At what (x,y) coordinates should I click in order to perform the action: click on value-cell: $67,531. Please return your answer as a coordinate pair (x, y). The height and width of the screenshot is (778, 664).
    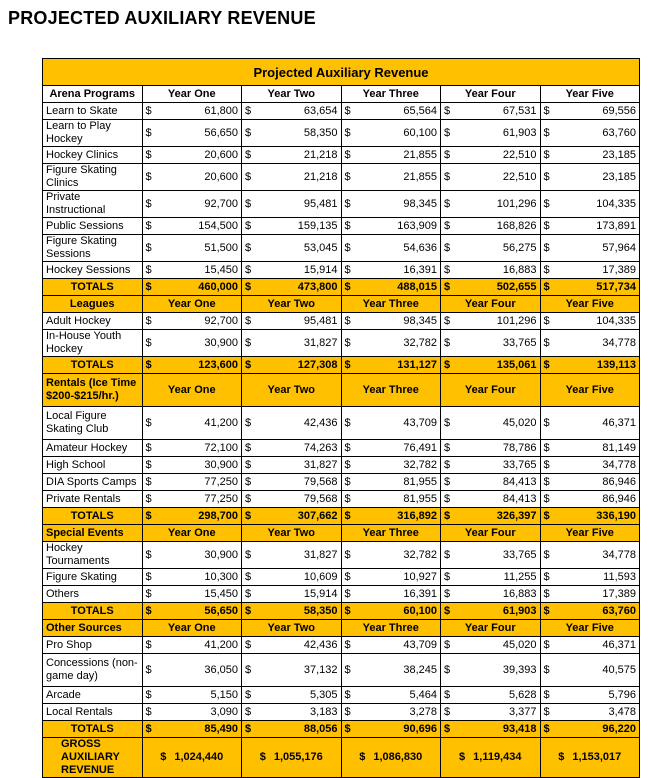
    Looking at the image, I should click on (490, 111).